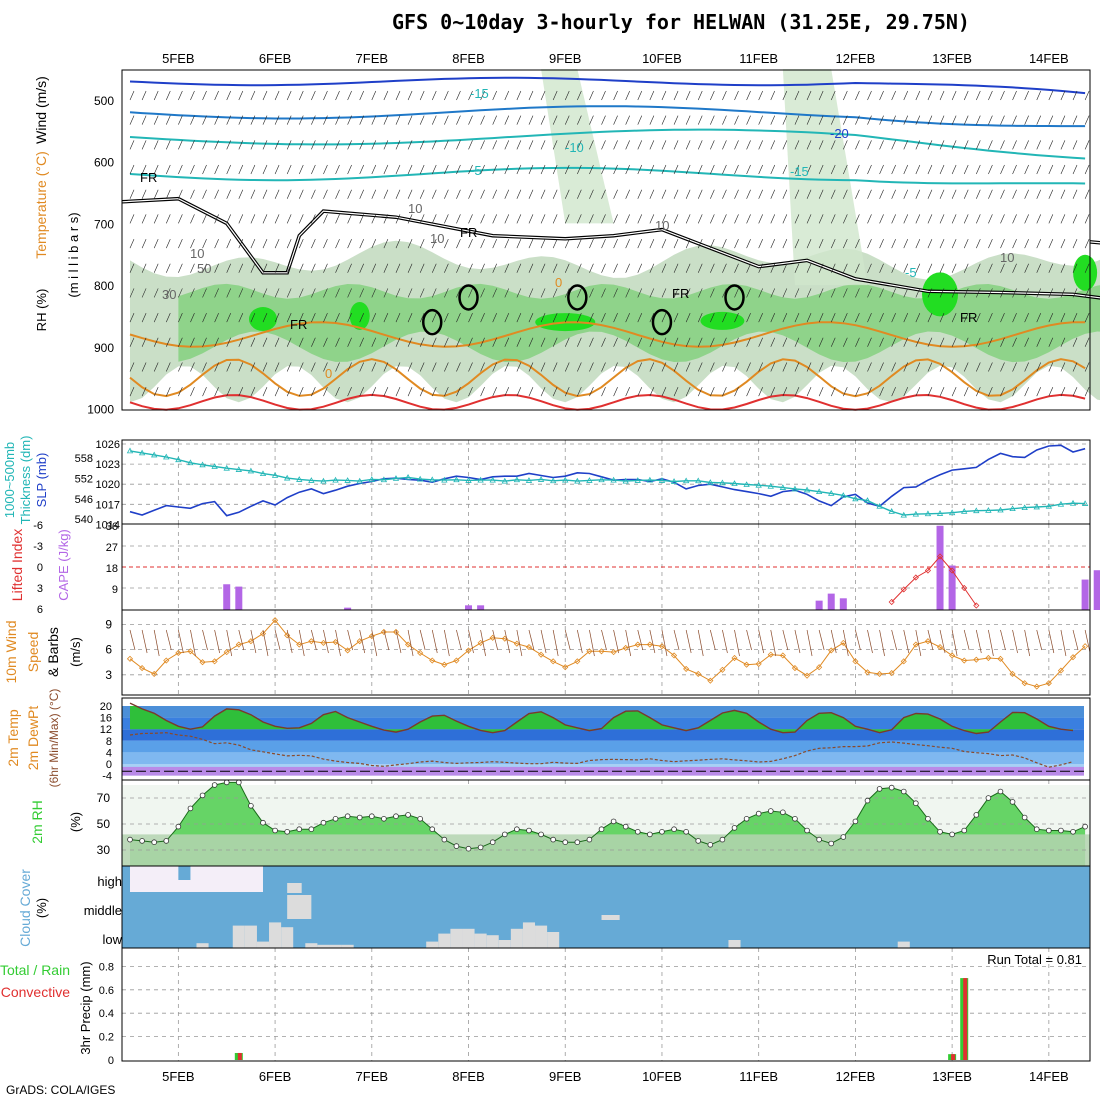  What do you see at coordinates (204, 268) in the screenshot?
I see `contour-annotation: 50` at bounding box center [204, 268].